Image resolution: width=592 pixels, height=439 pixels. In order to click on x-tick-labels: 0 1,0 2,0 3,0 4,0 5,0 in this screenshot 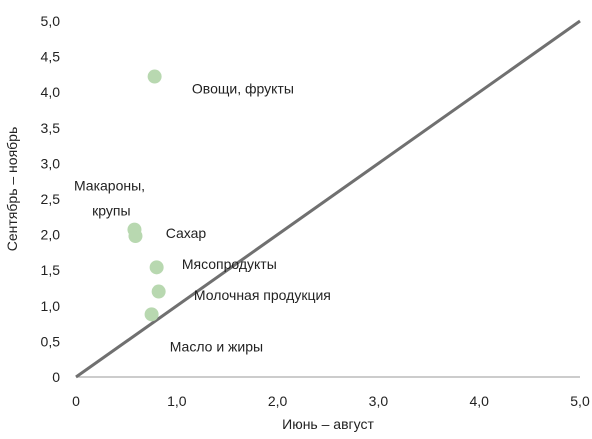, I will do `click(331, 401)`.